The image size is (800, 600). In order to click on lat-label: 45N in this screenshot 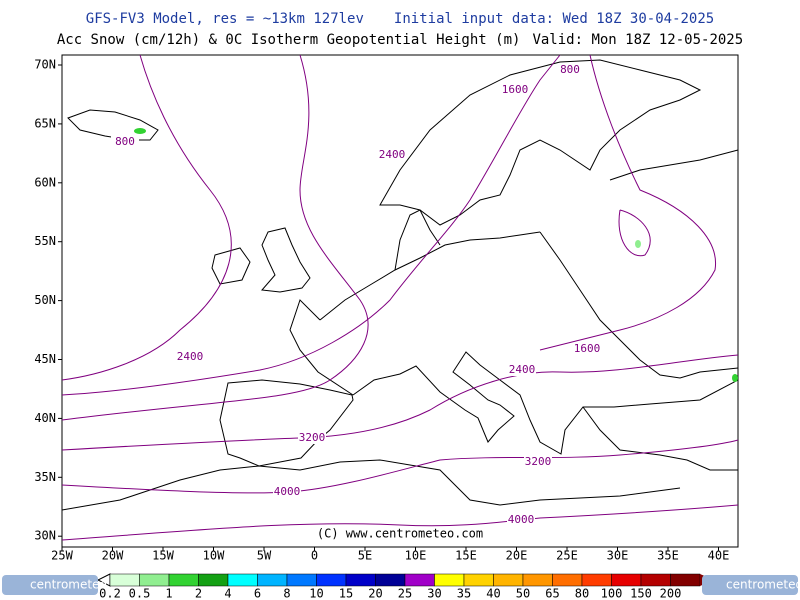, I will do `click(45, 359)`.